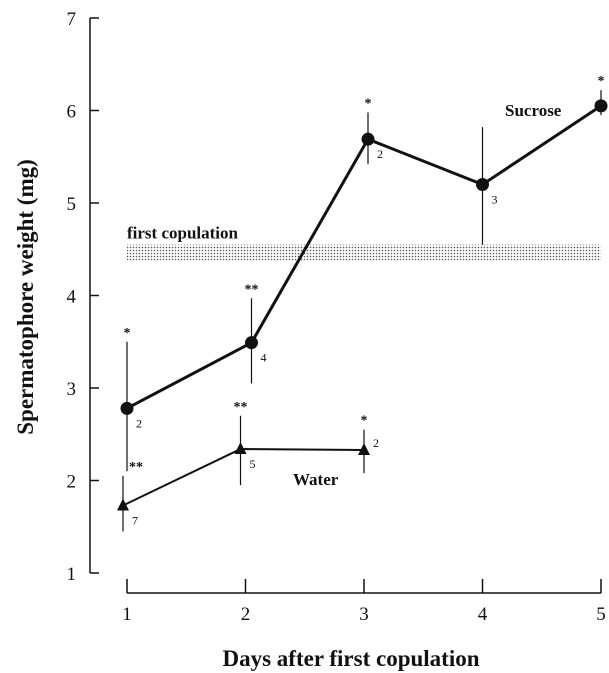 The width and height of the screenshot is (609, 673). What do you see at coordinates (316, 479) in the screenshot?
I see `water-series-label: Water` at bounding box center [316, 479].